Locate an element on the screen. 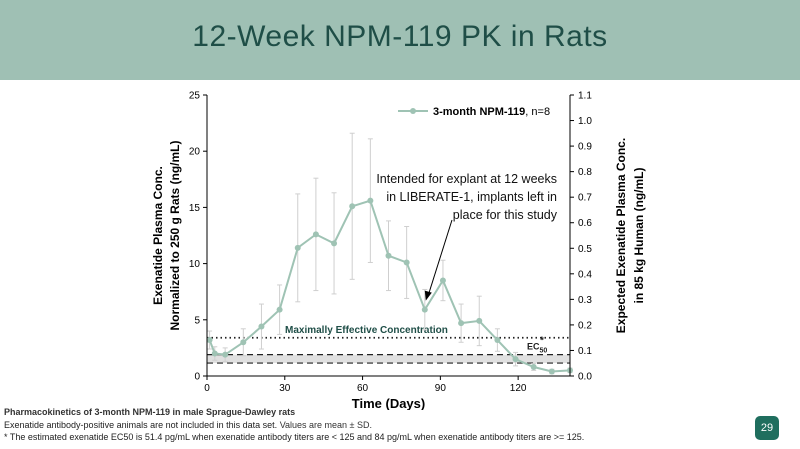  y2-tick-label: 1.1 is located at coordinates (585, 96).